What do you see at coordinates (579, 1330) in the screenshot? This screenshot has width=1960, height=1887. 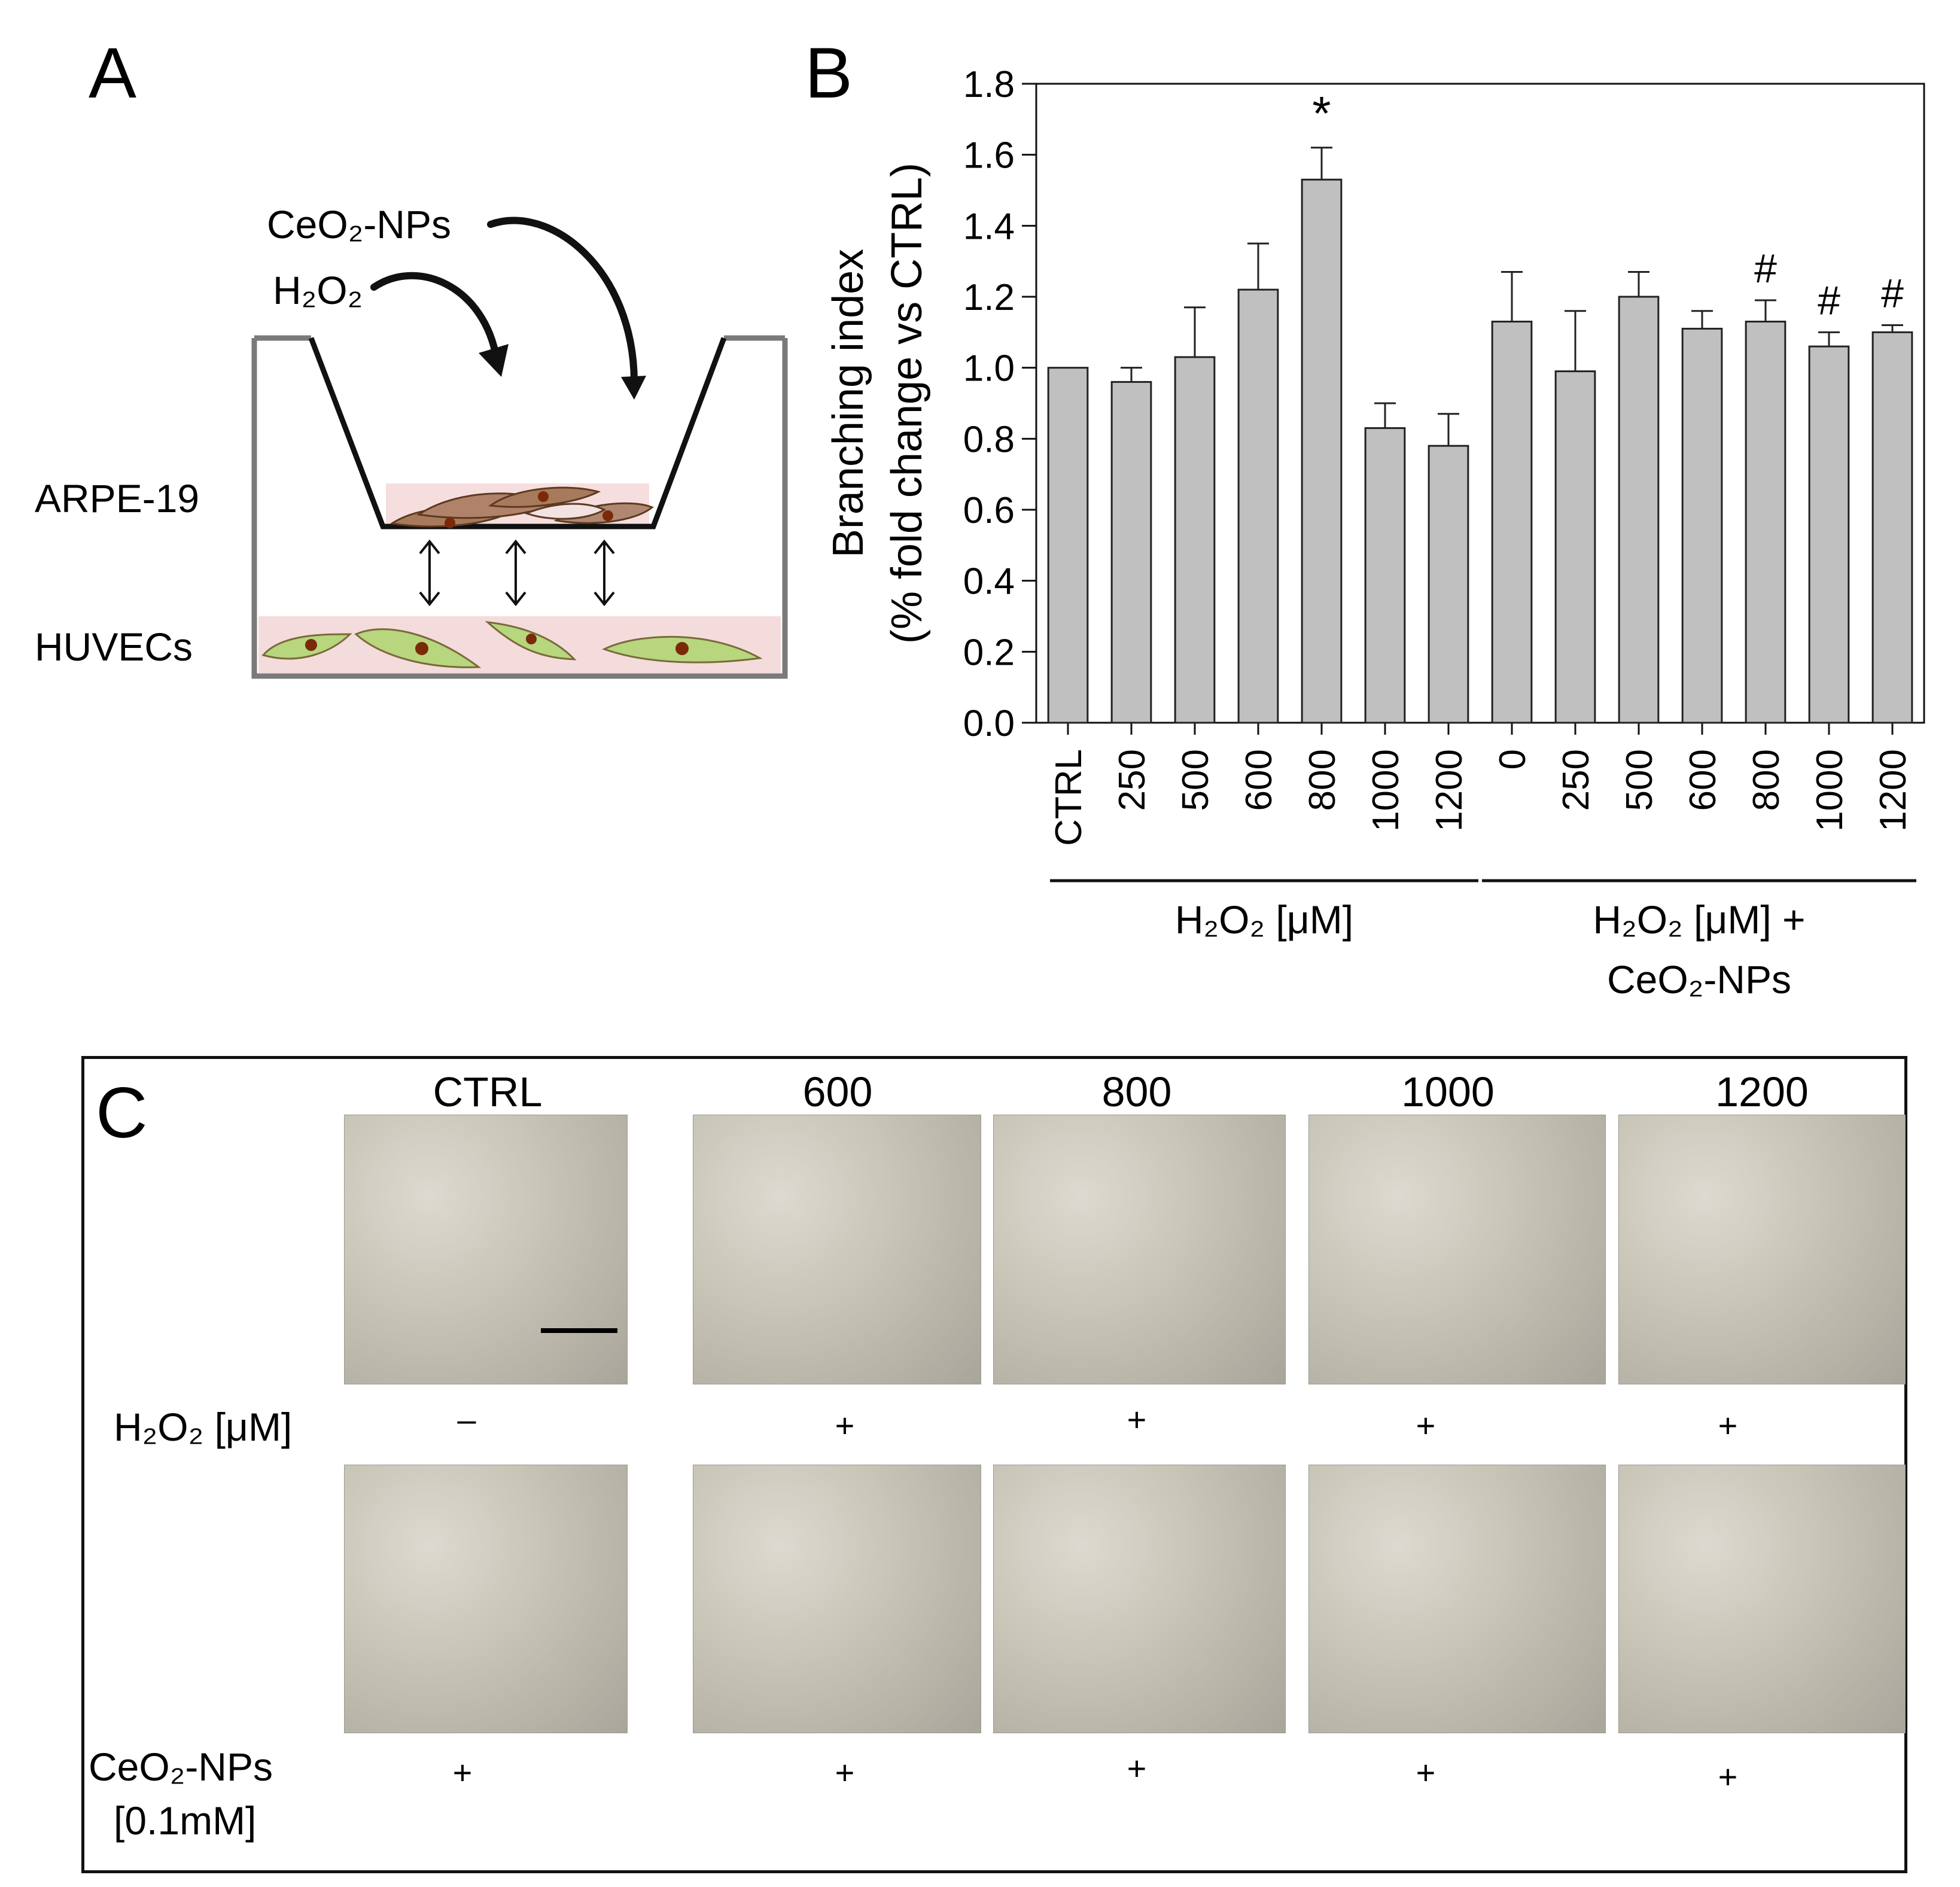 I see `scale-bar` at bounding box center [579, 1330].